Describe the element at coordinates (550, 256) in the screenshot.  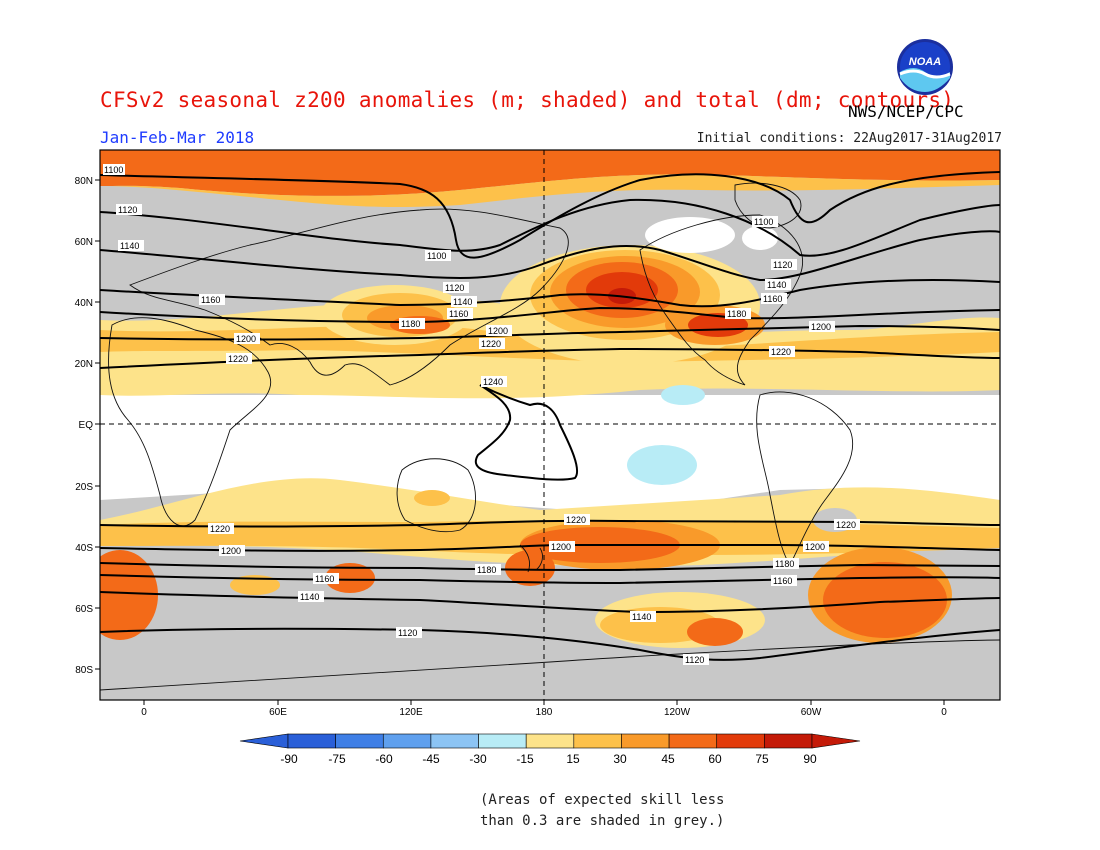
I see `contour-1140-nh` at that location.